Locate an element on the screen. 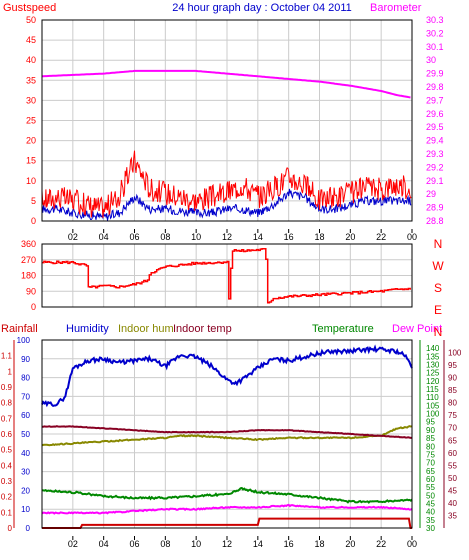 This screenshot has width=469, height=560. p1-right-tick-11: 29.9 is located at coordinates (435, 74).